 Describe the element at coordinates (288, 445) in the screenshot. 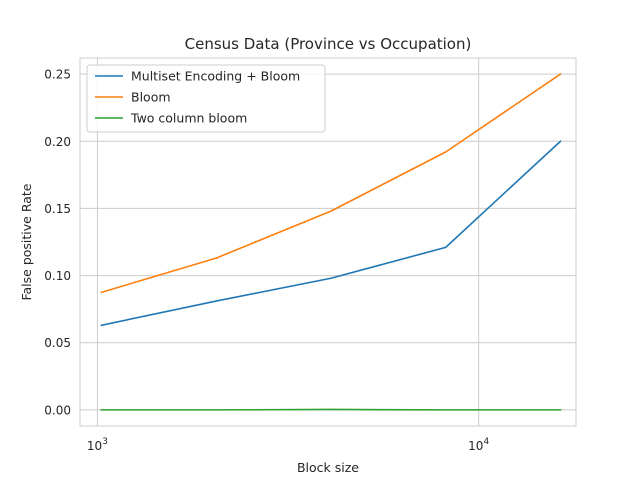

I see `x-tick-labels: 10³ 10⁴` at that location.